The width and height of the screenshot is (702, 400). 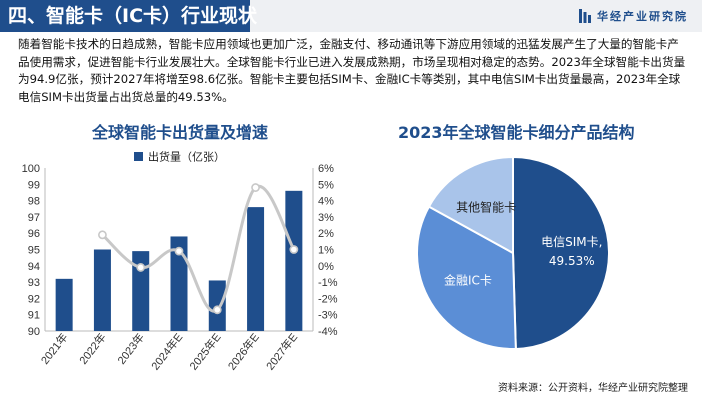 I want to click on logo-text: 华经产业研究院, so click(x=642, y=16).